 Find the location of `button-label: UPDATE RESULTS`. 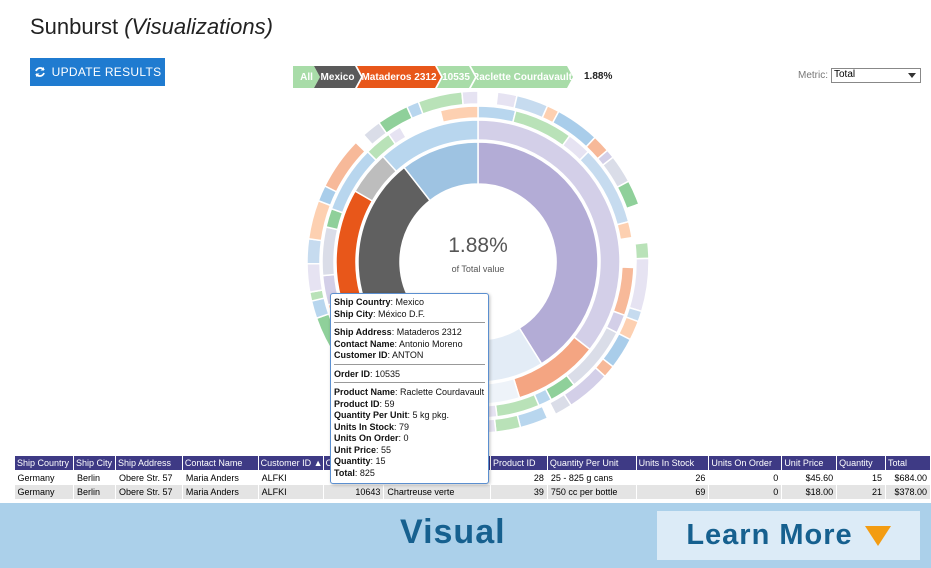

button-label: UPDATE RESULTS is located at coordinates (106, 72).